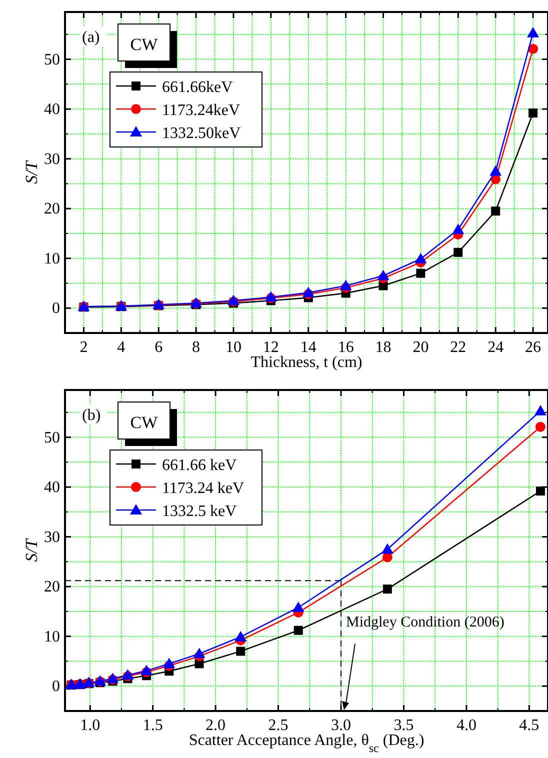  Describe the element at coordinates (306, 743) in the screenshot. I see `x-axis-title: Scatter Acceptance Angle, θ$_{sc}$ (Deg.)` at that location.